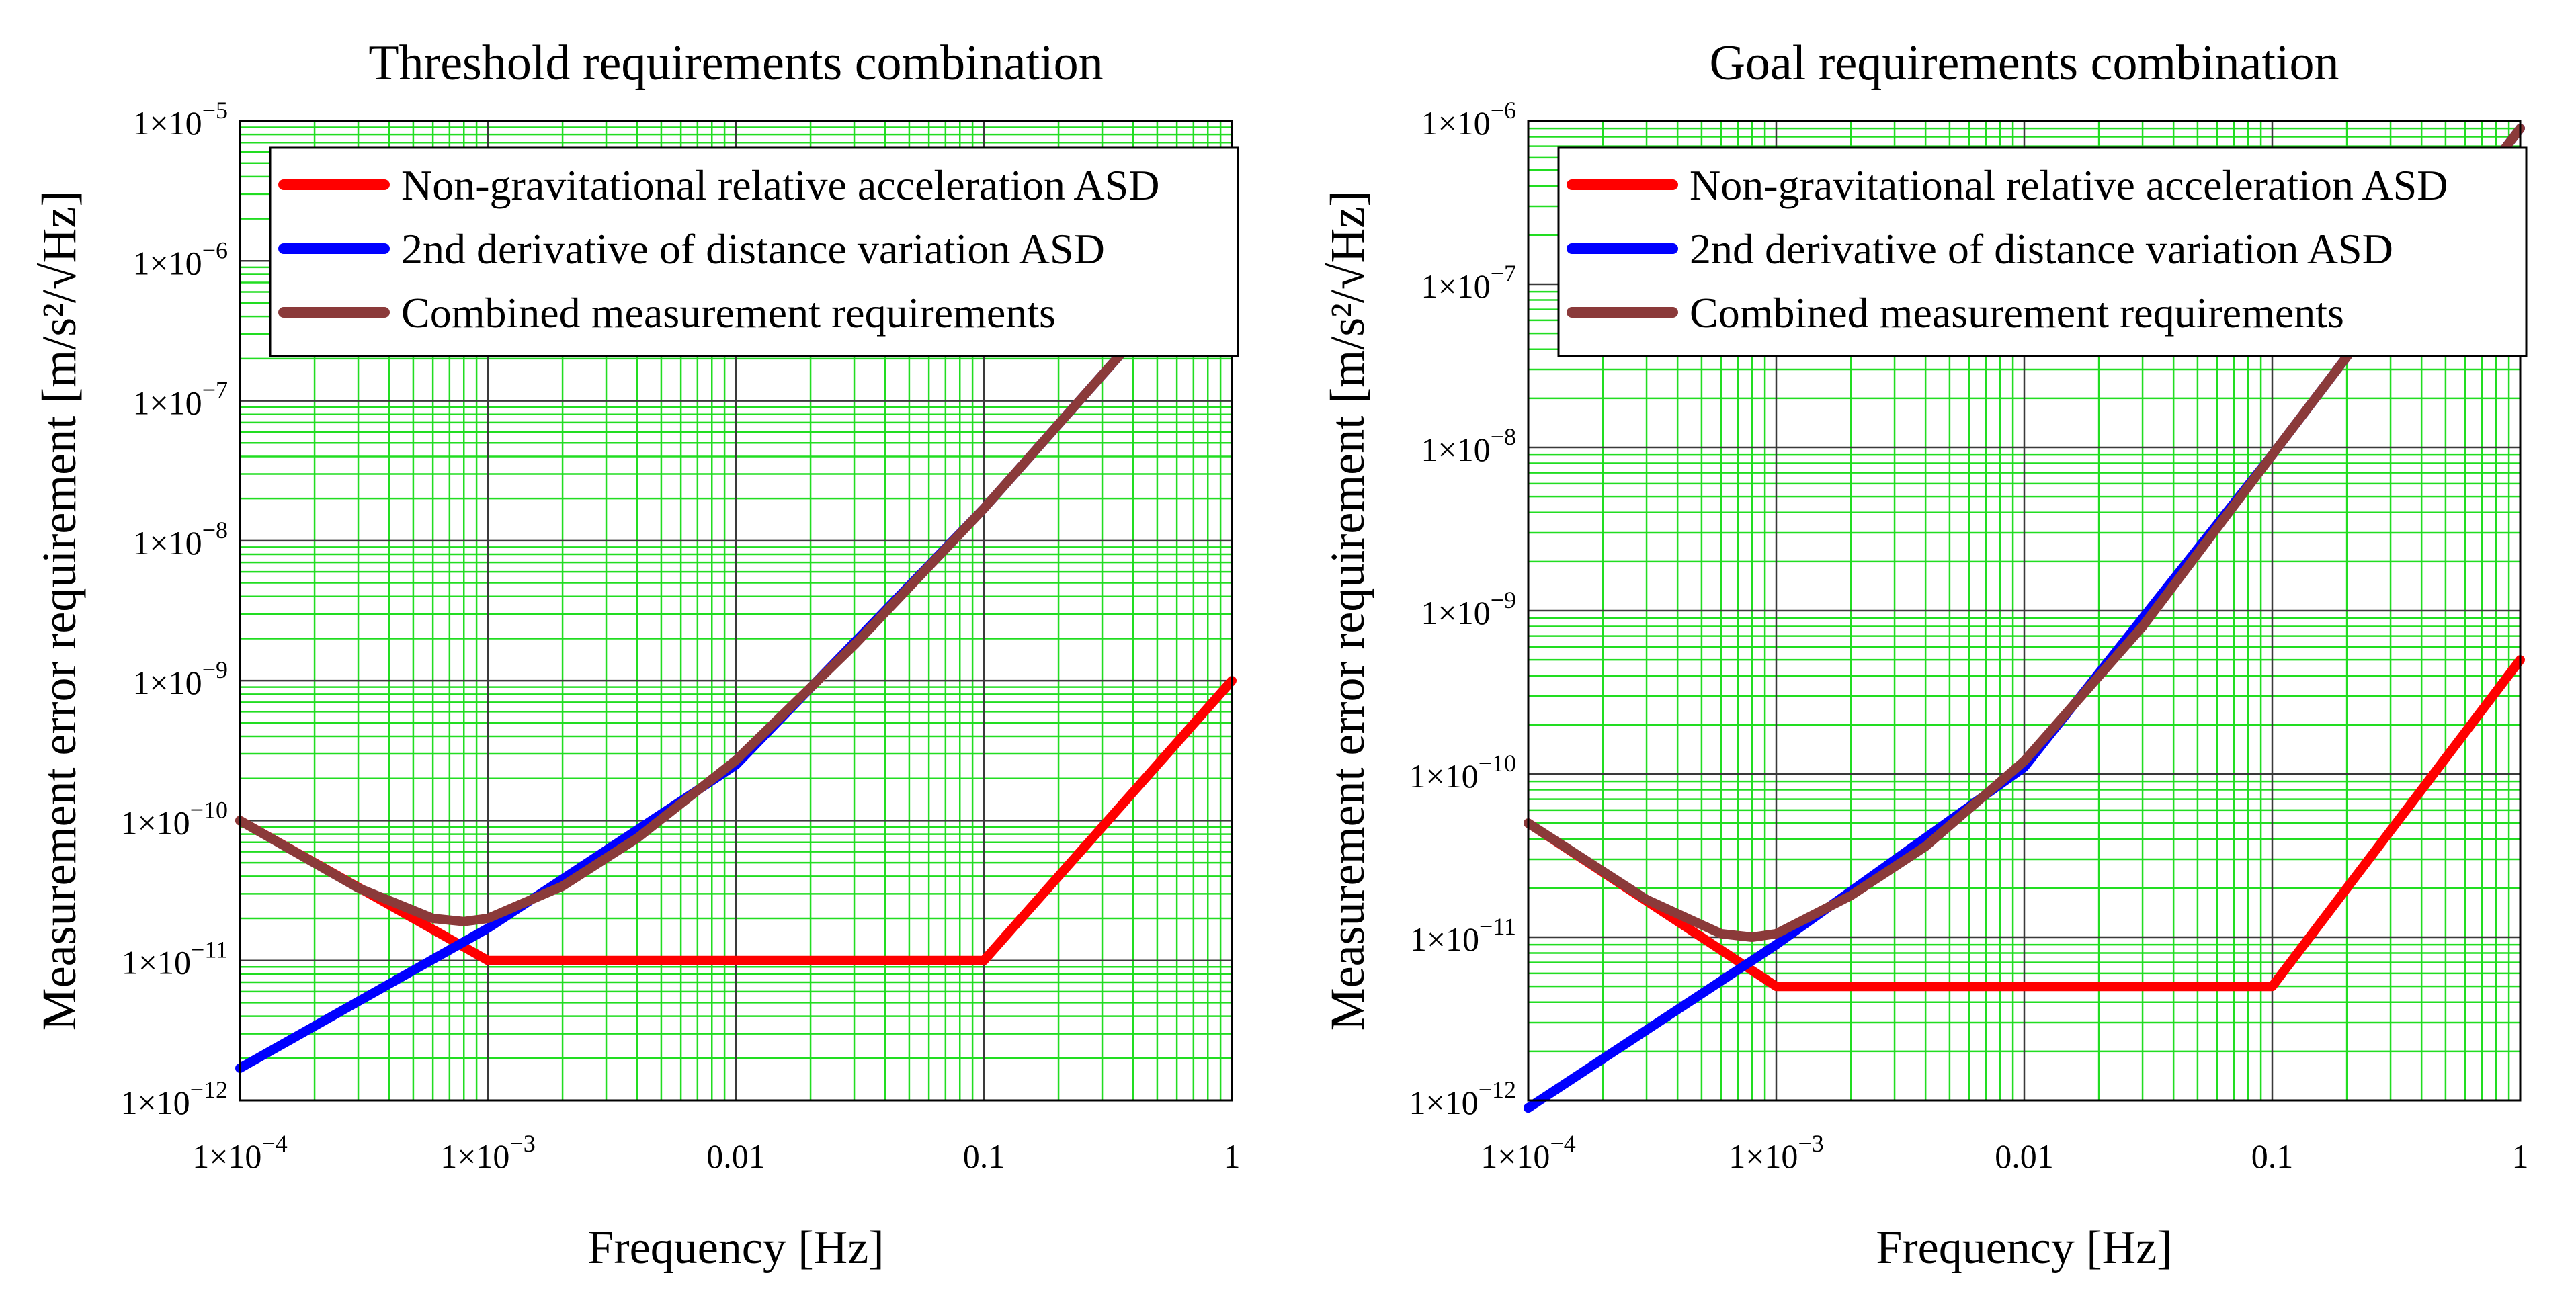 Image resolution: width=2576 pixels, height=1302 pixels. Describe the element at coordinates (2024, 64) in the screenshot. I see `chart-title: Goal requirements combination` at that location.